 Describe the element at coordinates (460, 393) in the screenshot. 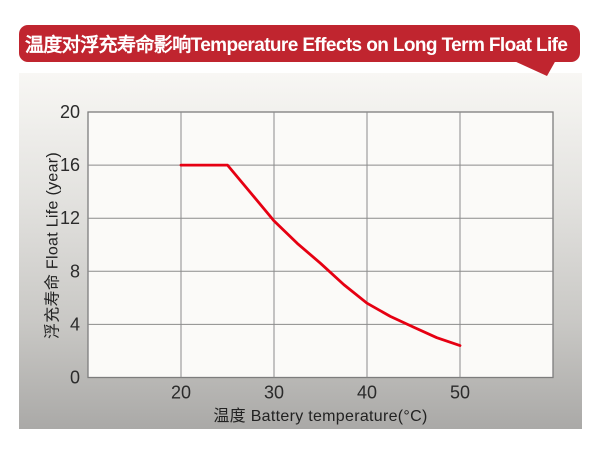

I see `x-tick-label: 50` at that location.